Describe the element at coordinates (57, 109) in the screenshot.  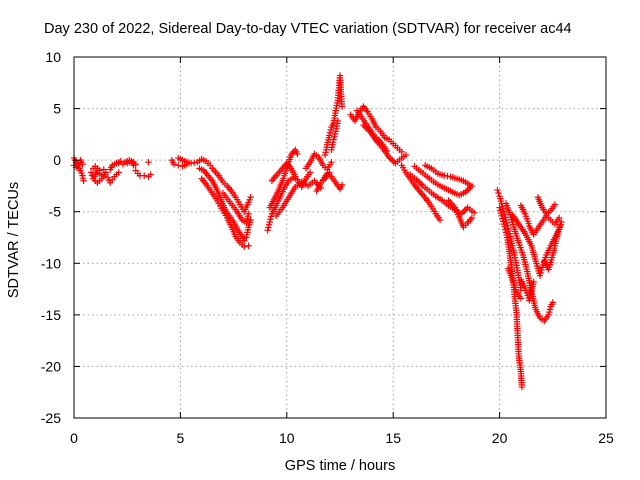
I see `y-tick-label: 5` at that location.